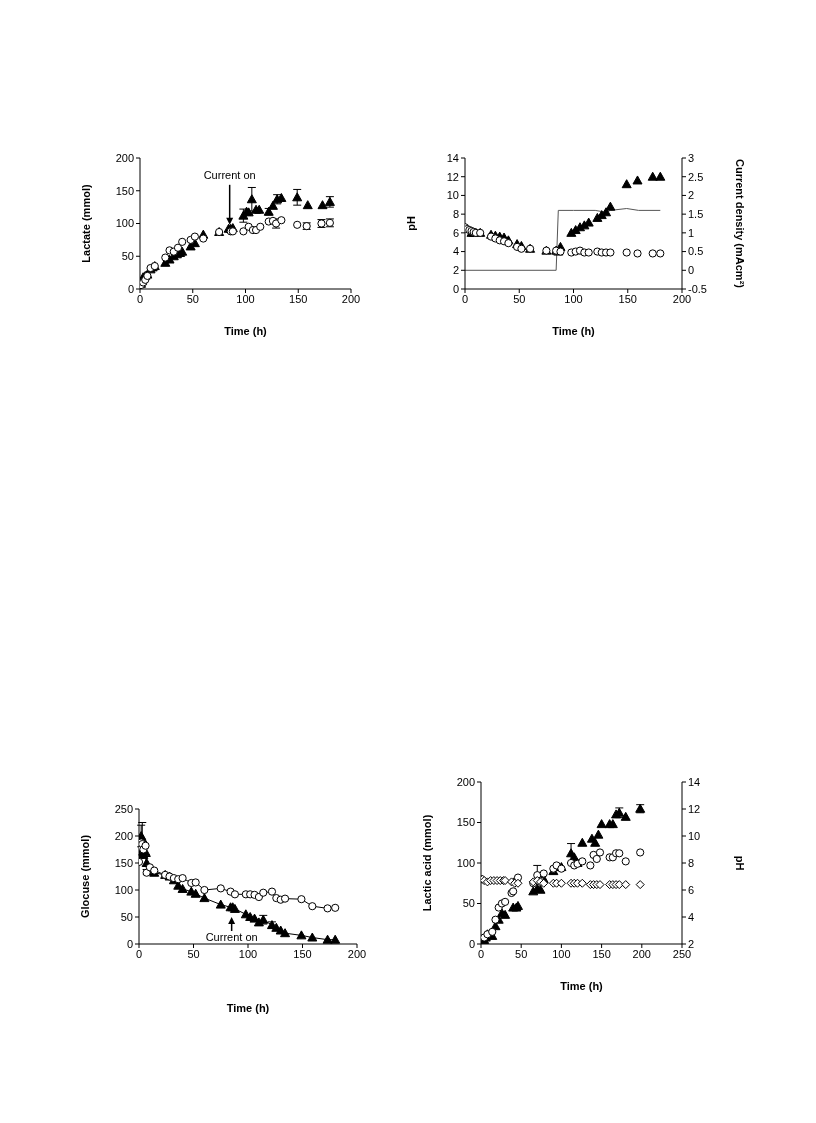 Image resolution: width=816 pixels, height=1123 pixels. Describe the element at coordinates (696, 214) in the screenshot. I see `y2-tick-label: 1.5` at that location.